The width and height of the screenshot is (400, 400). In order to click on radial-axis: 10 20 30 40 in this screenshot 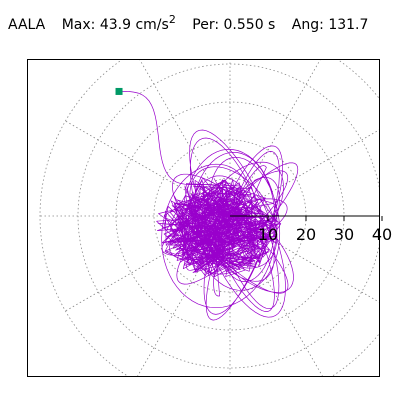, I will do `click(311, 229)`.